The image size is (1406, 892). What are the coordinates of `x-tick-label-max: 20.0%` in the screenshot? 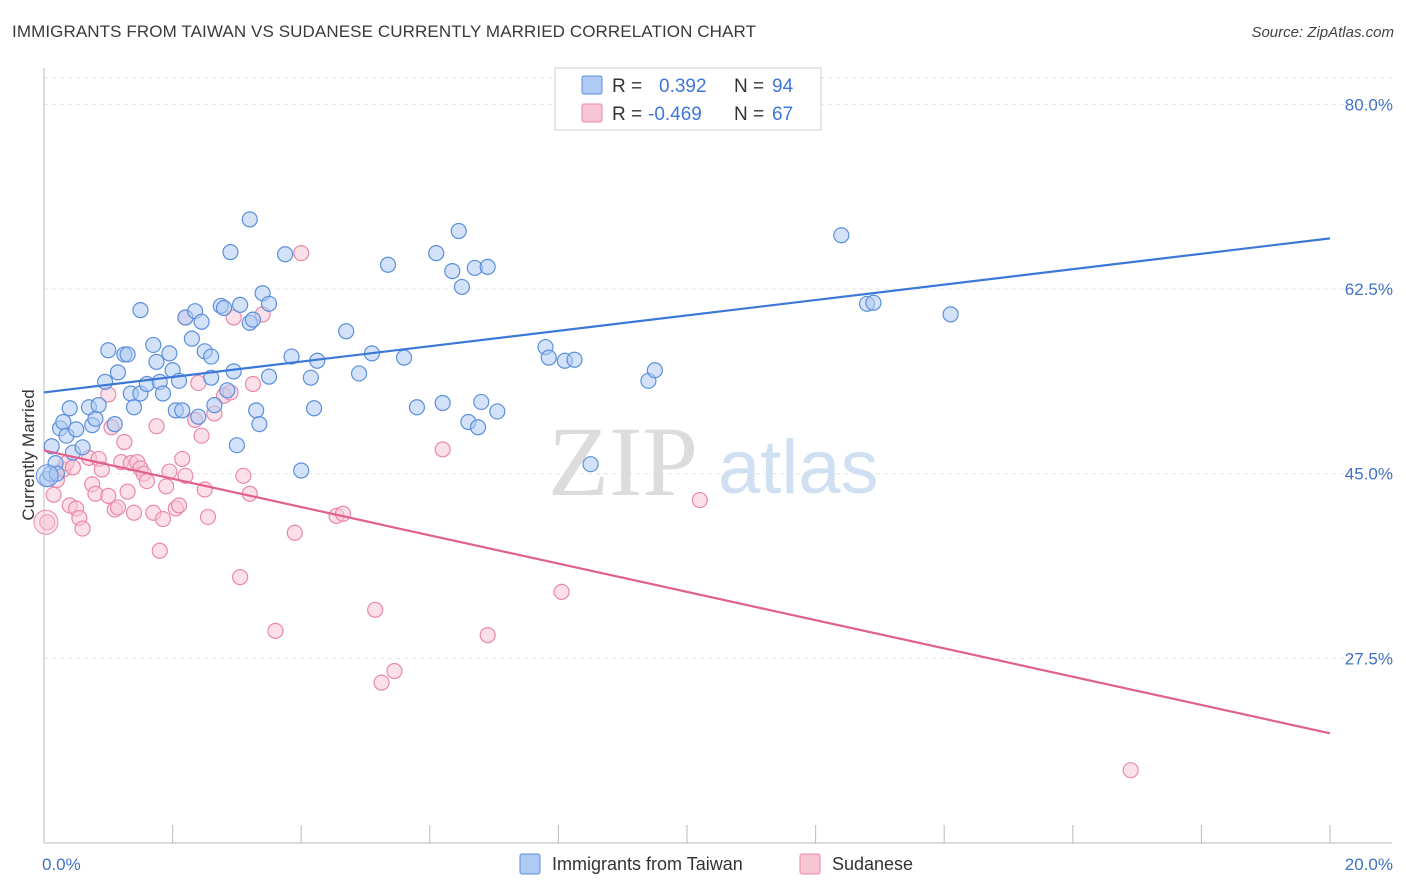 It's located at (1369, 864).